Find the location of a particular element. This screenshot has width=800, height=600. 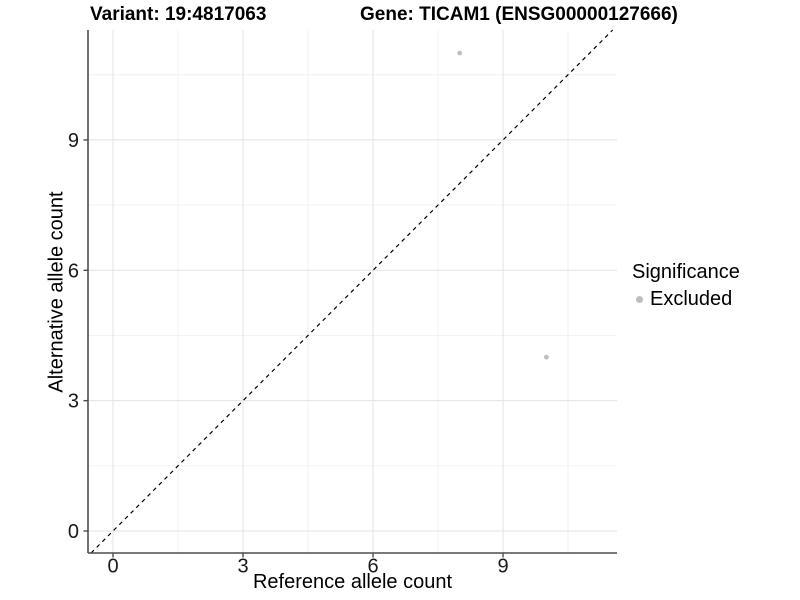

x-tick-label: 3 is located at coordinates (242, 567).